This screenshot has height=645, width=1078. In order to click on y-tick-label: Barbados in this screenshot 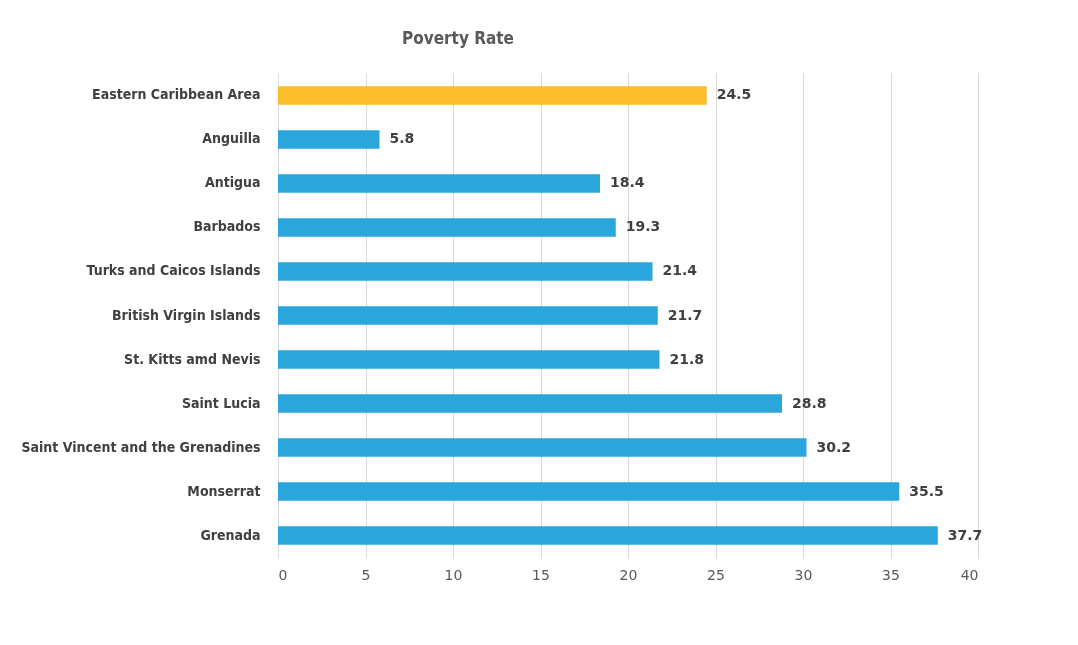, I will do `click(227, 226)`.